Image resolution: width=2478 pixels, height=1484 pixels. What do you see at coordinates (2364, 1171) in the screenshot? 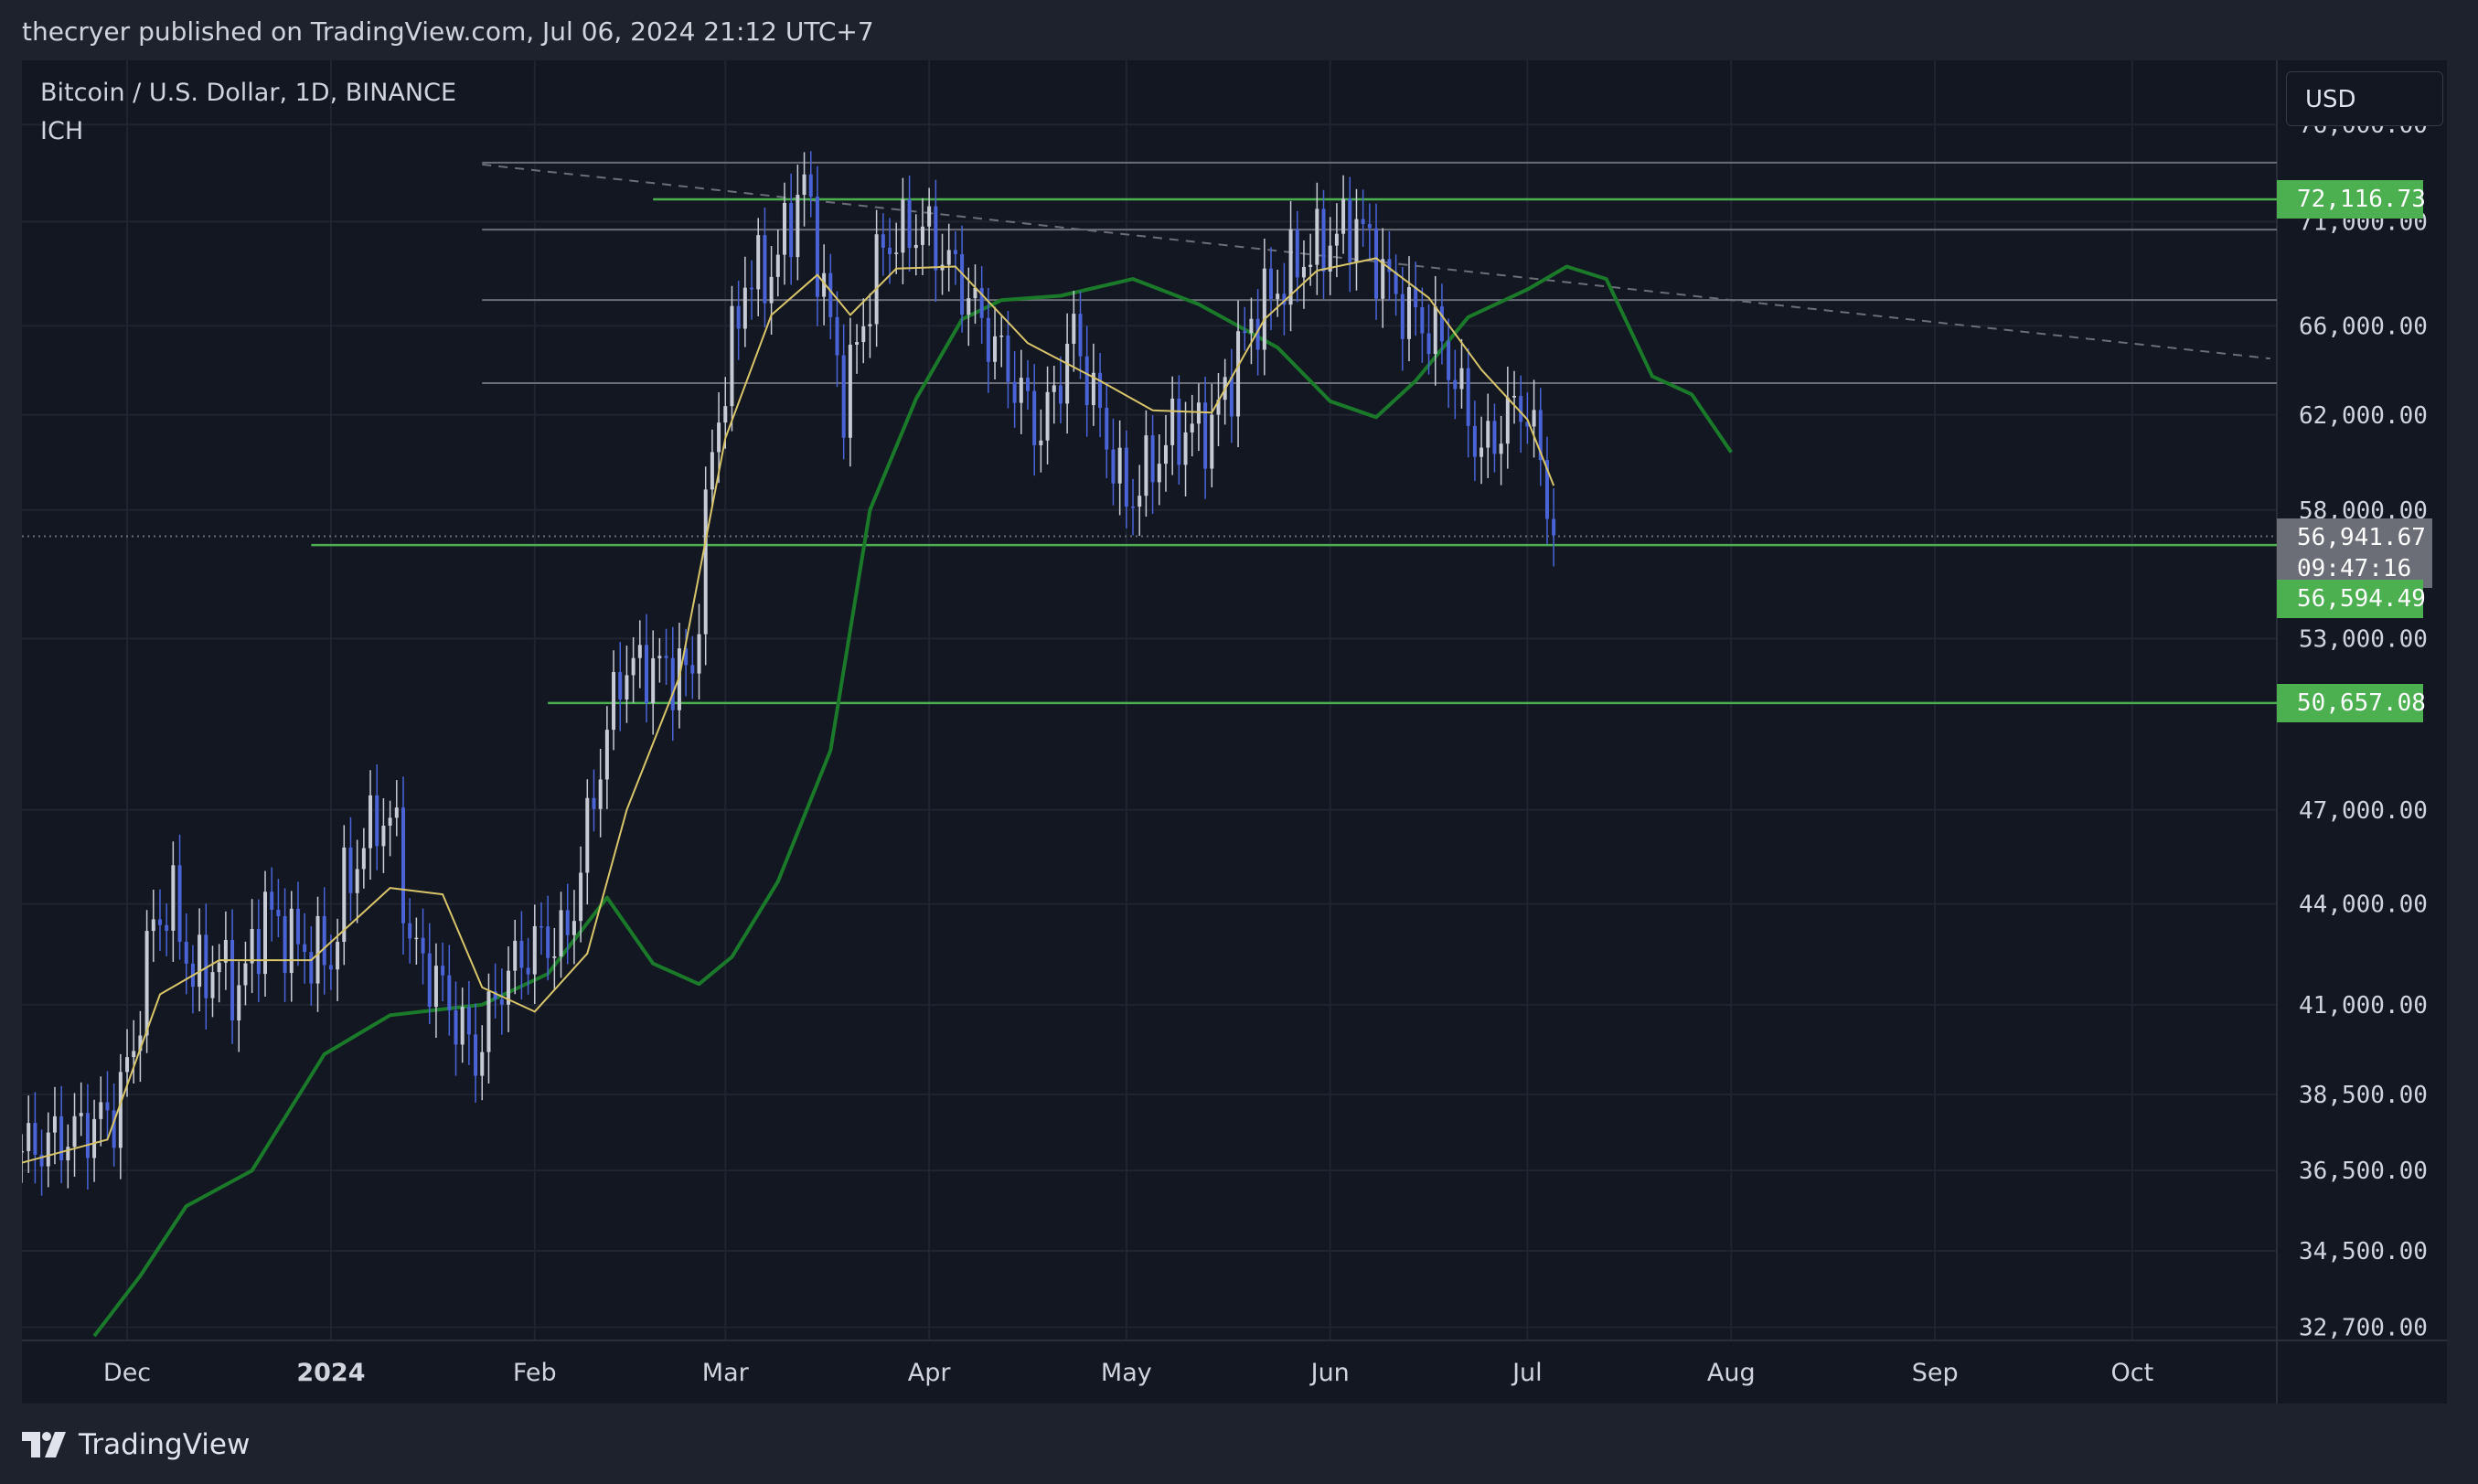
I see `y-tick-label: 36,500.00` at bounding box center [2364, 1171].